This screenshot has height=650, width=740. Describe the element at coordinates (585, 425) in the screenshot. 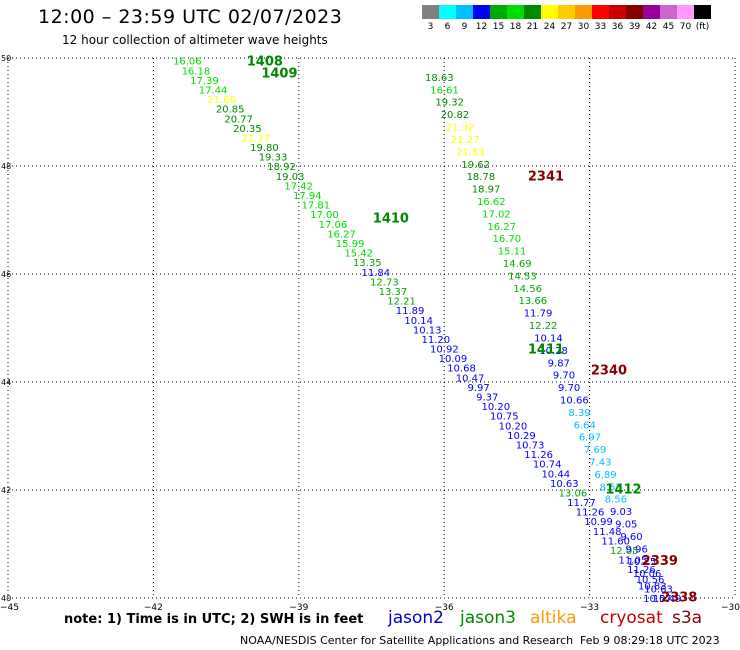

I see `wave-height-value: 6.64` at that location.